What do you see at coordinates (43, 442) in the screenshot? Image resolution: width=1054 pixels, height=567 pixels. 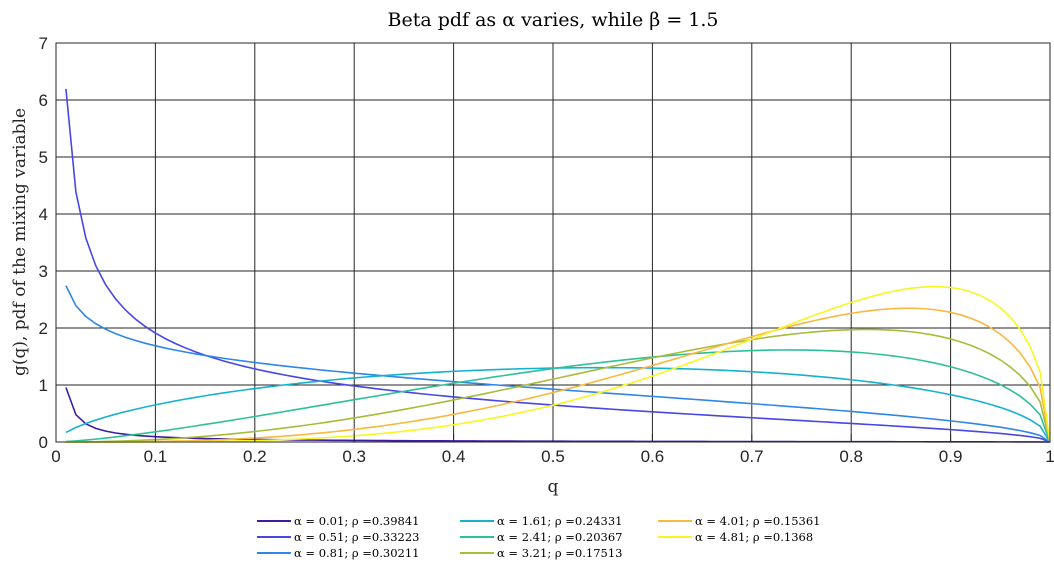 I see `y-tick-label: 0` at bounding box center [43, 442].